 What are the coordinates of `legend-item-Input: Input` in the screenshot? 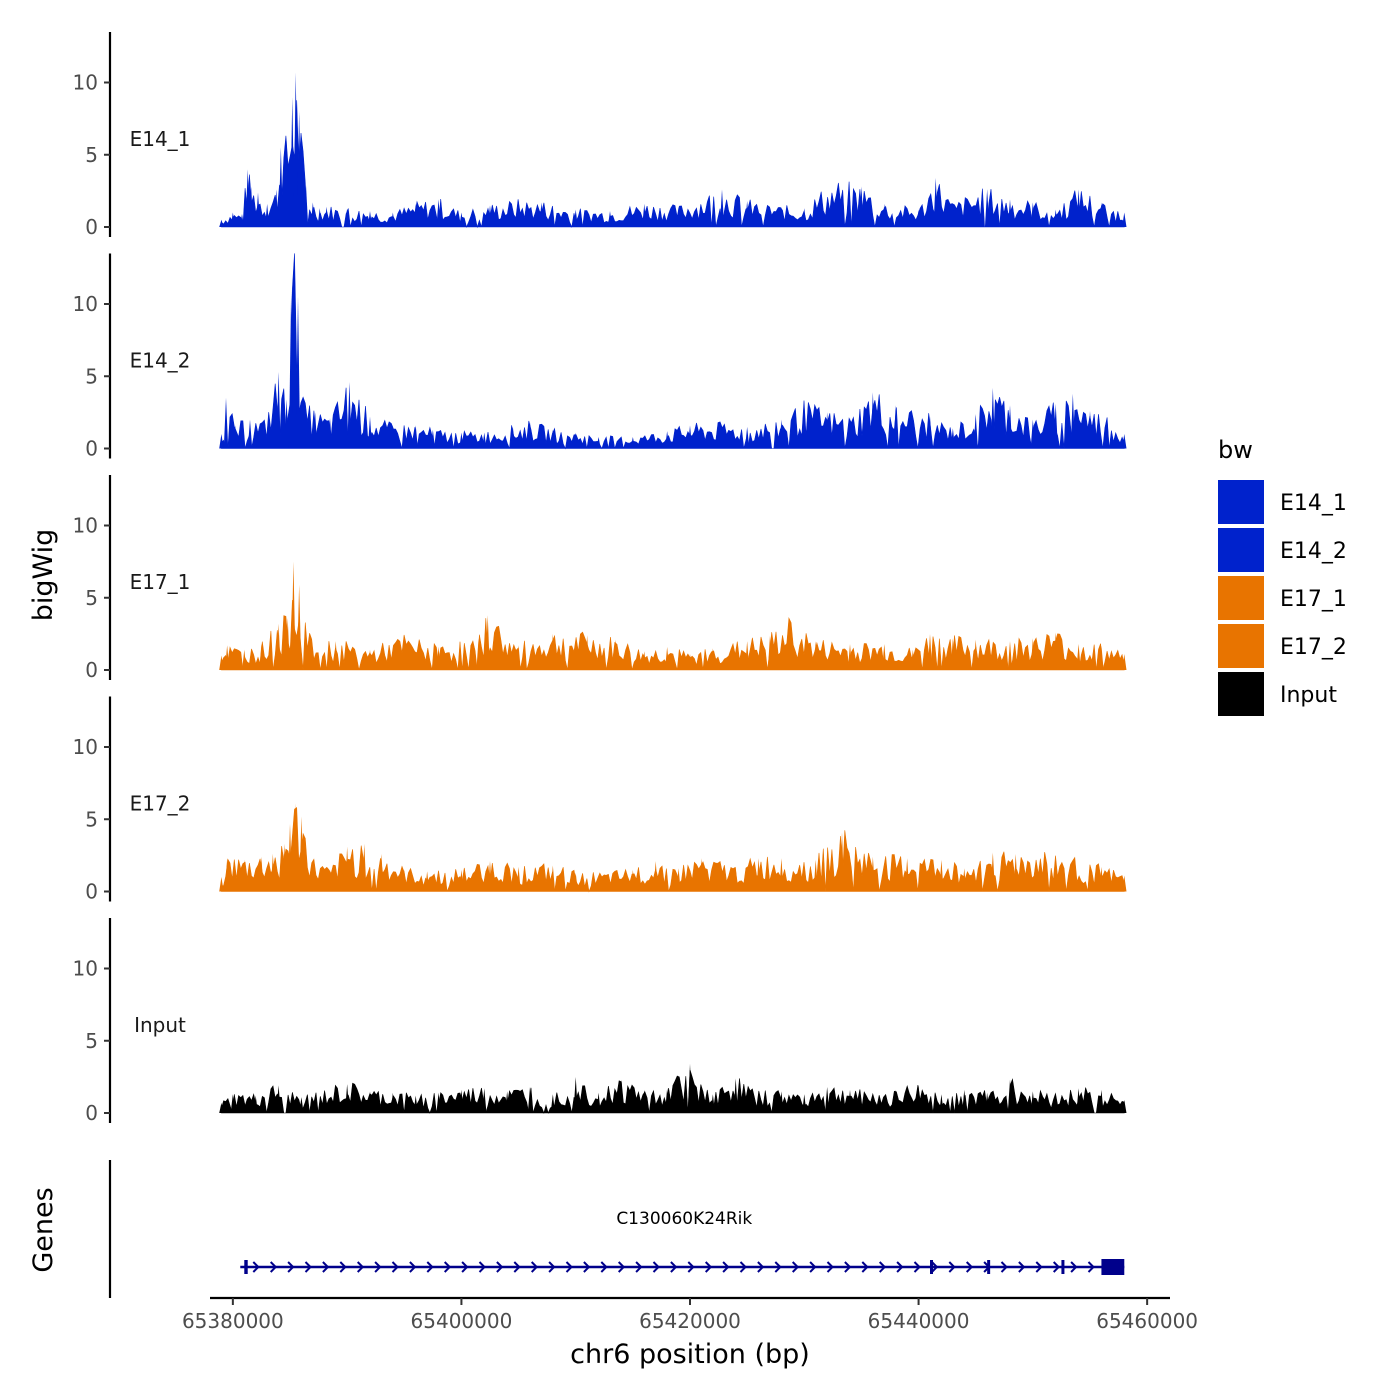 It's located at (1277, 694).